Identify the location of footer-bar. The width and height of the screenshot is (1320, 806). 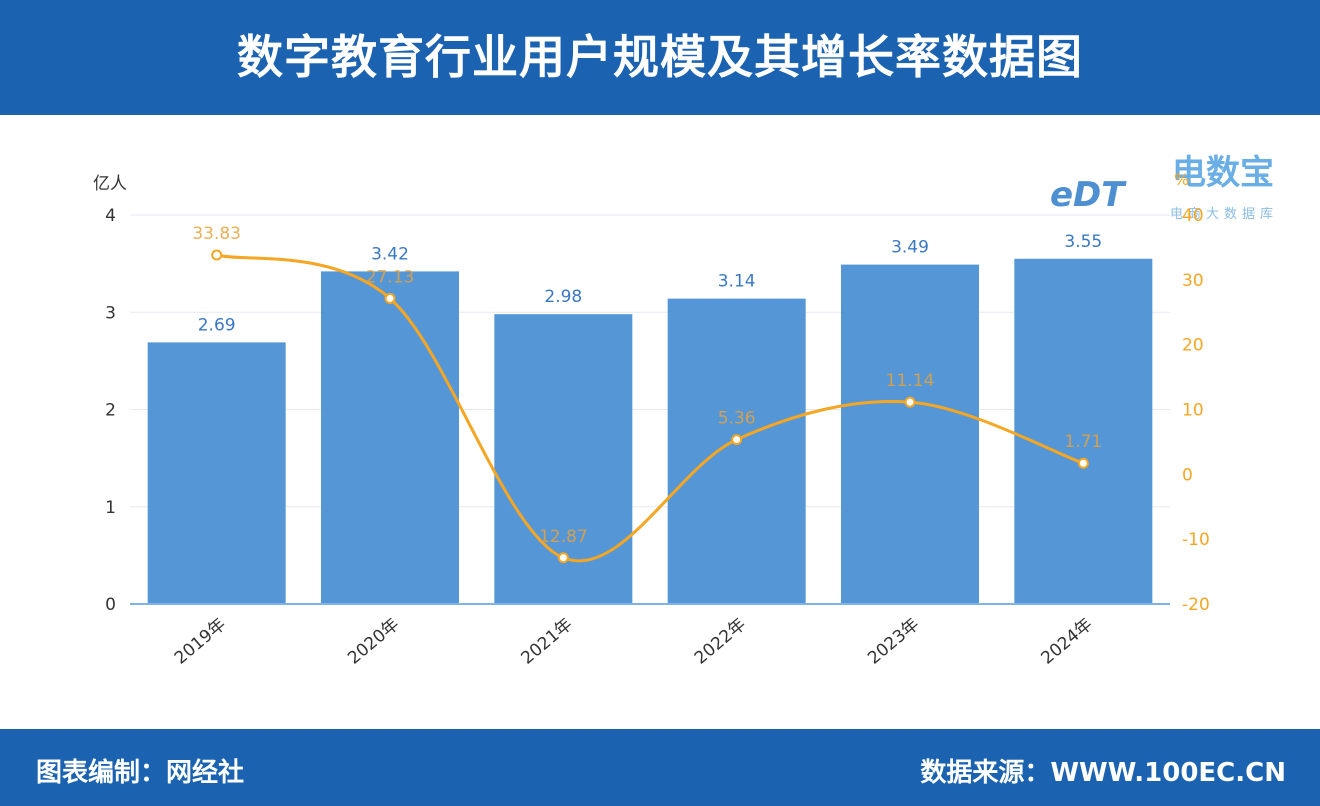
(660, 767).